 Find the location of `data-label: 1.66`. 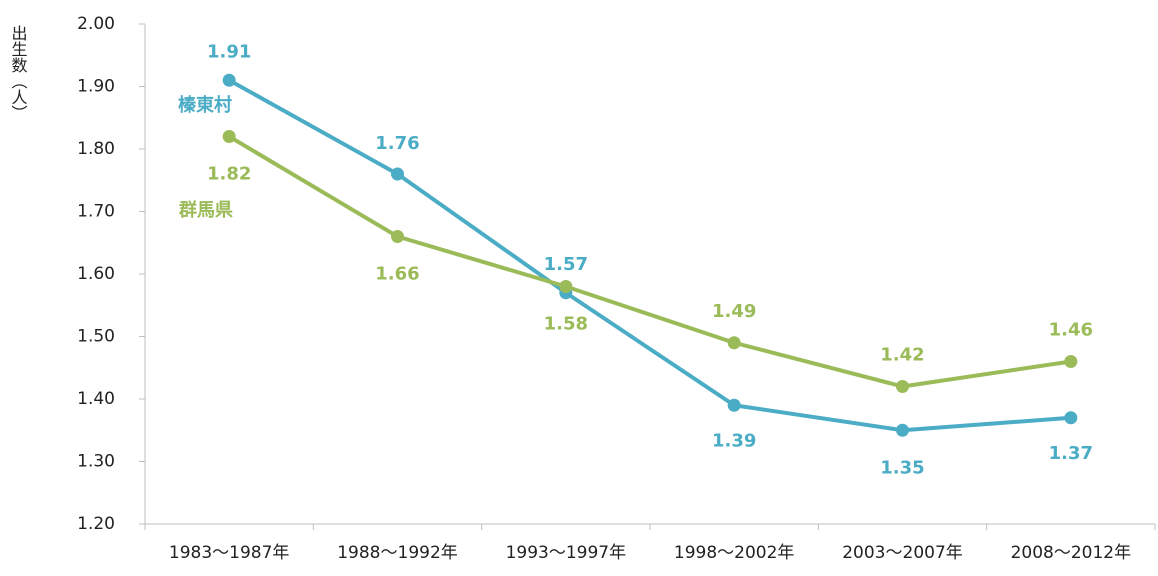

data-label: 1.66 is located at coordinates (397, 274).